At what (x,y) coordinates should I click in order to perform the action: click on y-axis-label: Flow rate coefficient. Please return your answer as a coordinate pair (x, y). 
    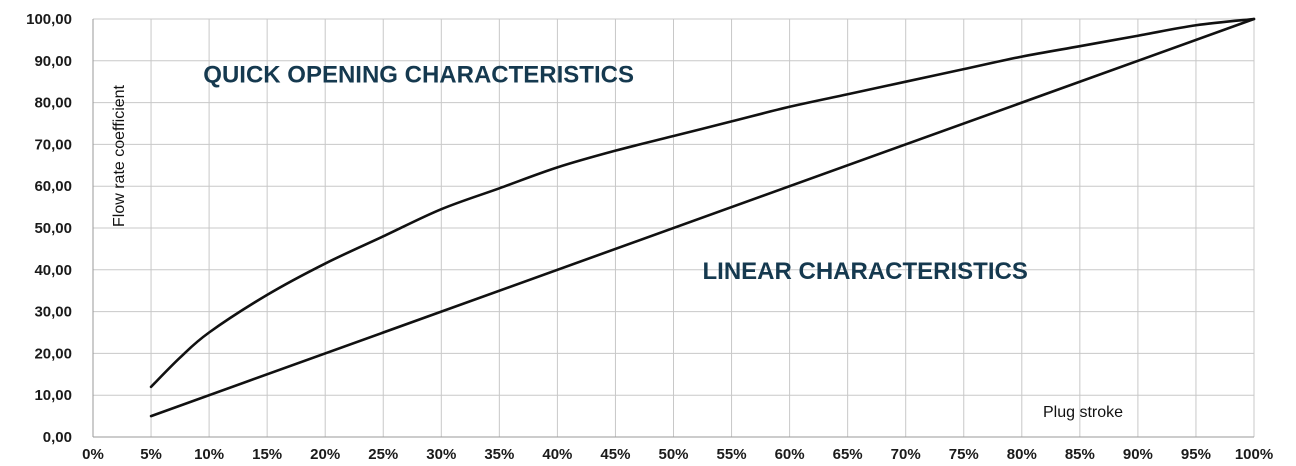
    Looking at the image, I should click on (119, 155).